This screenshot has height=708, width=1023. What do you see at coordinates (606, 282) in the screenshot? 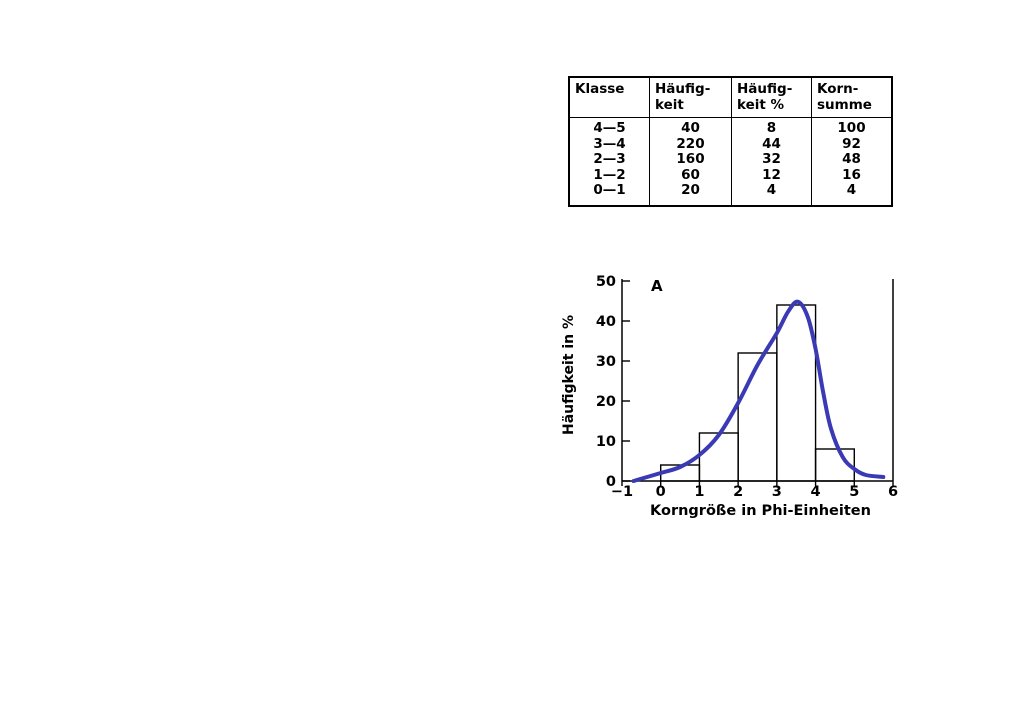
I see `y-tick-label: 50` at bounding box center [606, 282].